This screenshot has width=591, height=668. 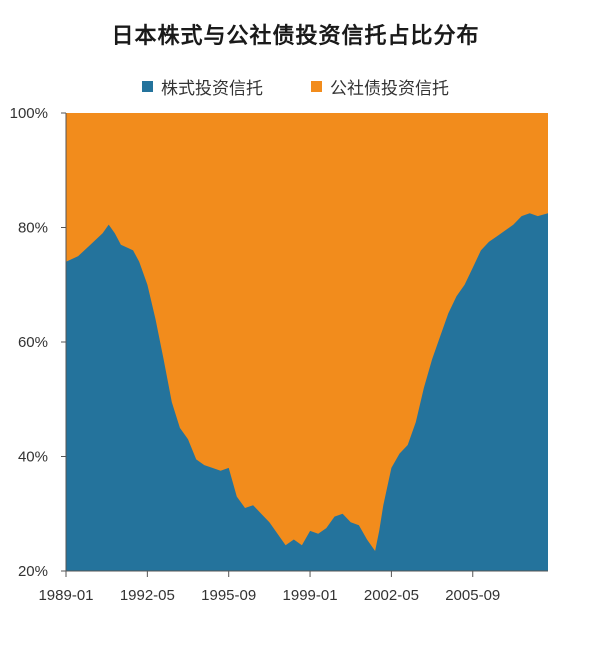 I want to click on legend-label-bond: 公社债投资信托, so click(x=389, y=89).